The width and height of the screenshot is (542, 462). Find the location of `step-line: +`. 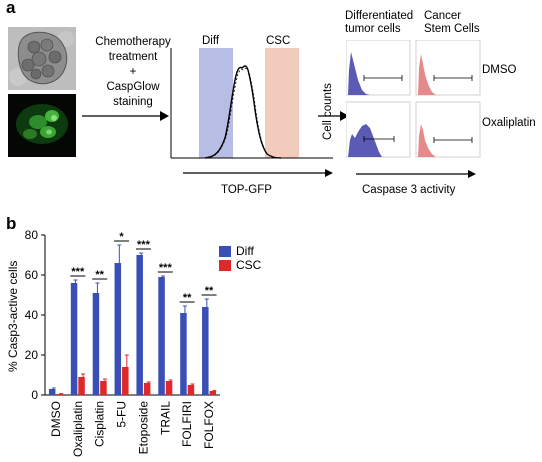

step-line: + is located at coordinates (133, 72).